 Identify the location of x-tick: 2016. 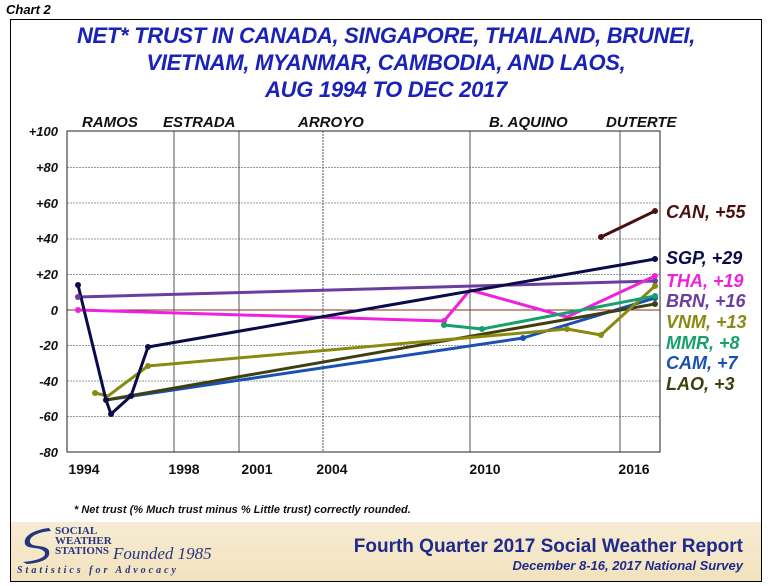
(633, 469).